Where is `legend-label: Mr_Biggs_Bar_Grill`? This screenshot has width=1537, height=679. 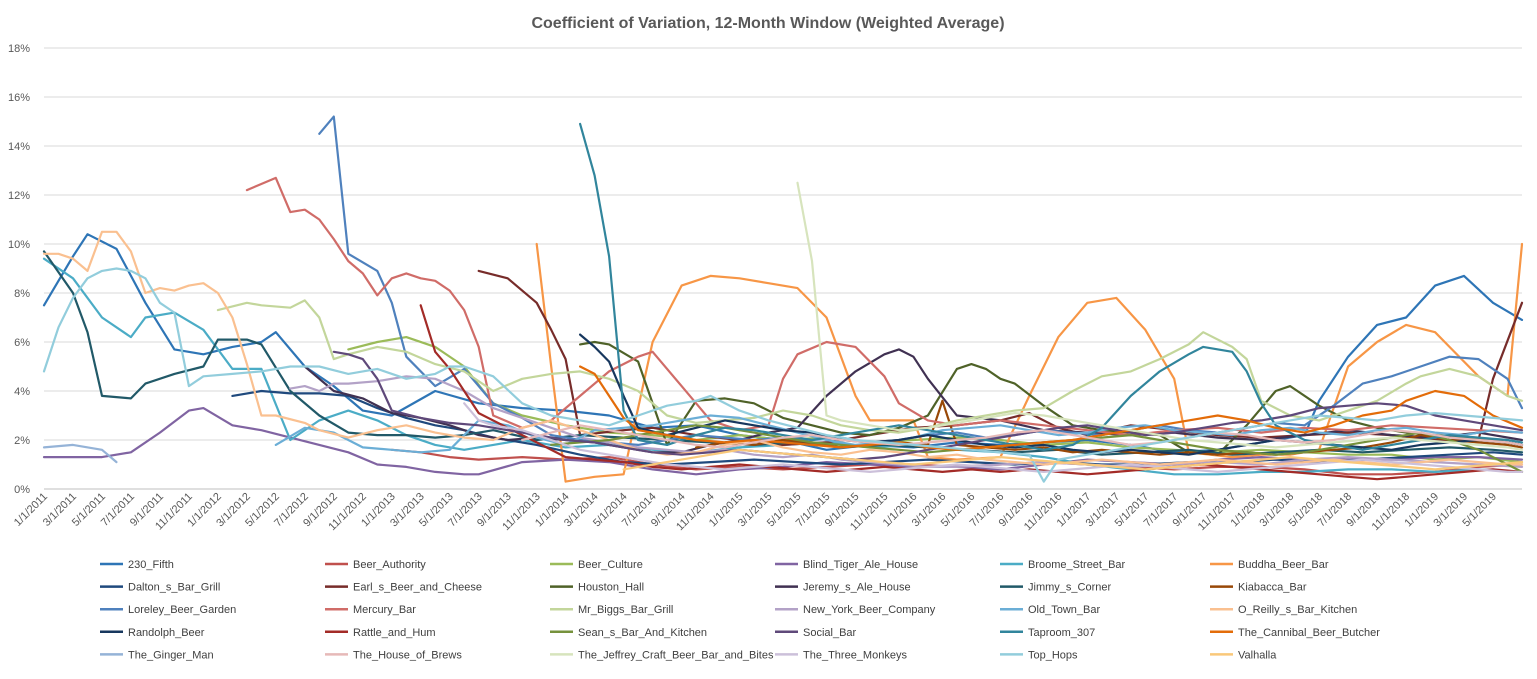
legend-label: Mr_Biggs_Bar_Grill is located at coordinates (625, 610).